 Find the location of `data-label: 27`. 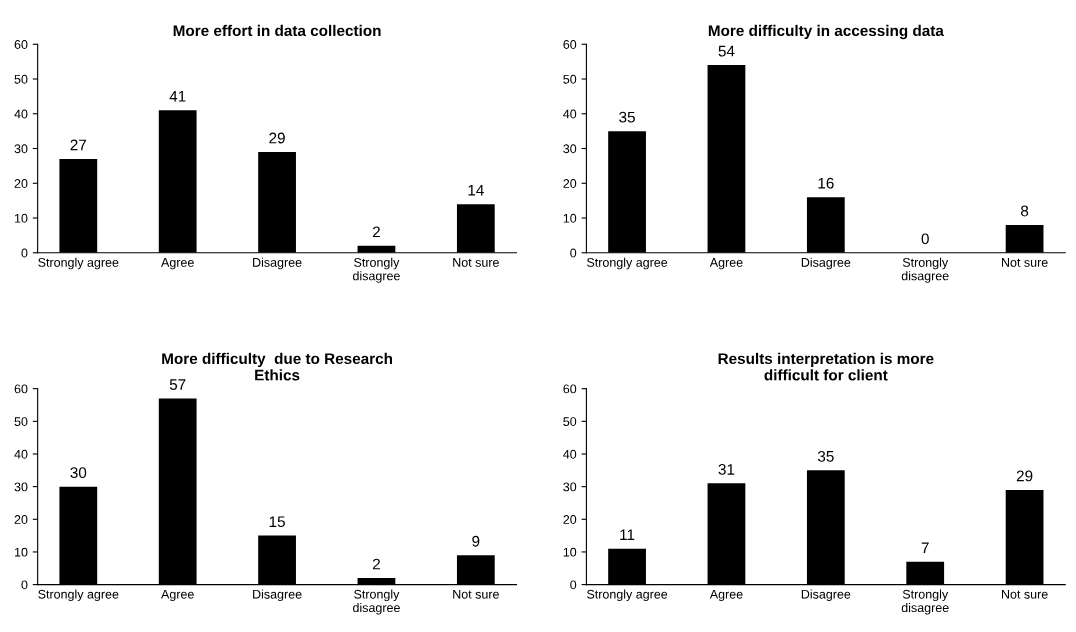

data-label: 27 is located at coordinates (78, 145).